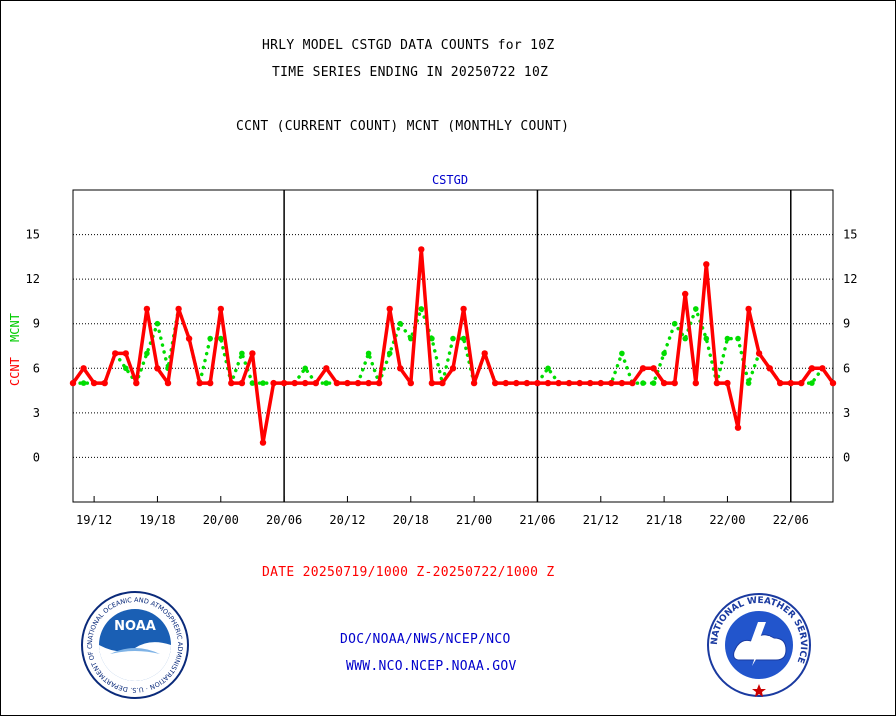 Image resolution: width=896 pixels, height=716 pixels. Describe the element at coordinates (850, 279) in the screenshot. I see `y-tick-label-right: 12` at that location.